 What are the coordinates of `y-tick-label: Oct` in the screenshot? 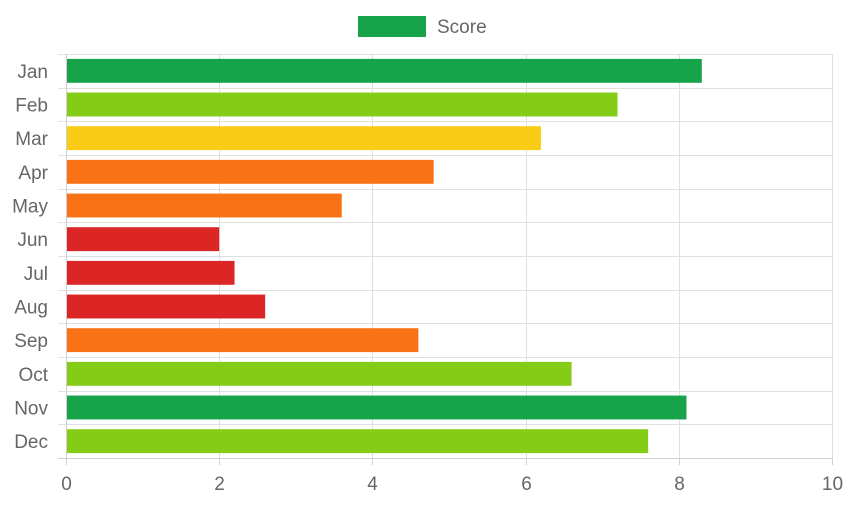 It's located at (33, 375).